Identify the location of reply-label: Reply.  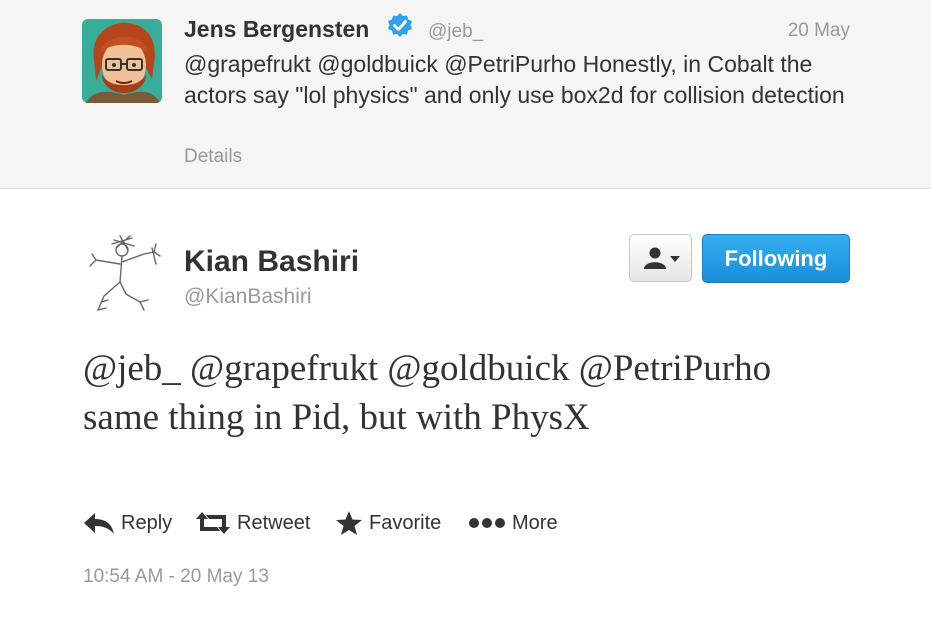
(147, 522).